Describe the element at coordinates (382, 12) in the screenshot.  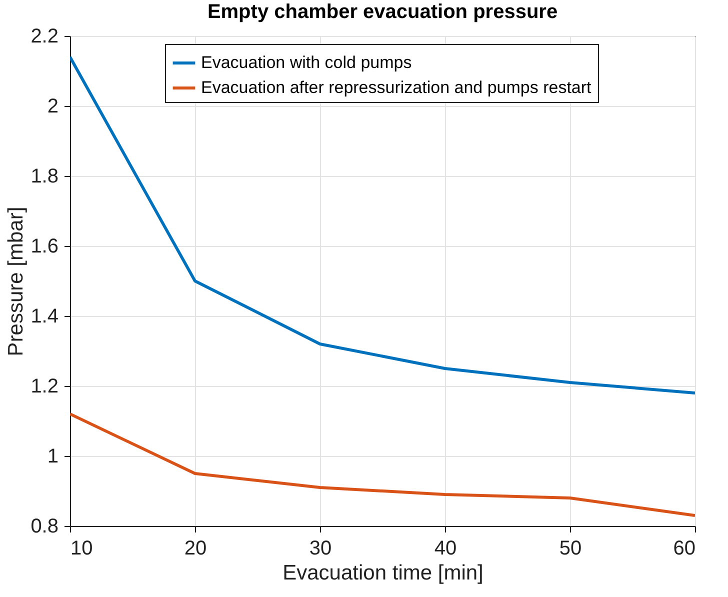
I see `chart-title: Empty chamber evacuation pressure` at that location.